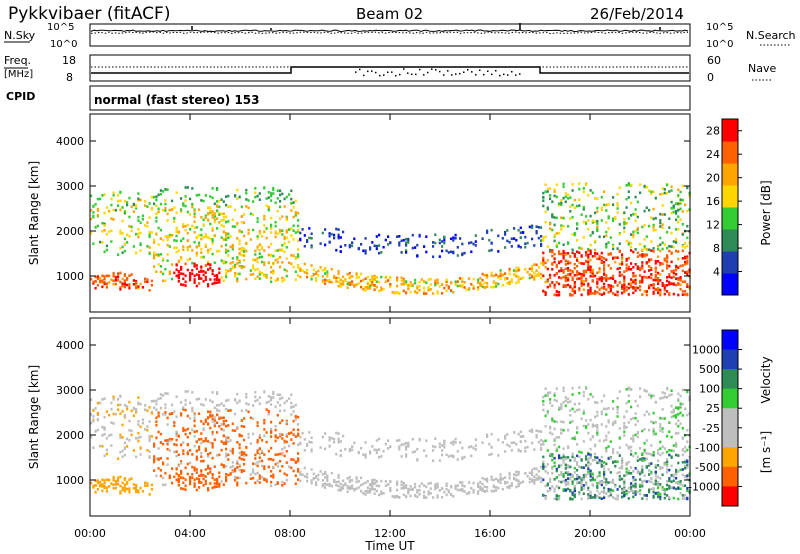  Describe the element at coordinates (70, 231) in the screenshot. I see `y-tick-label: 2000` at that location.